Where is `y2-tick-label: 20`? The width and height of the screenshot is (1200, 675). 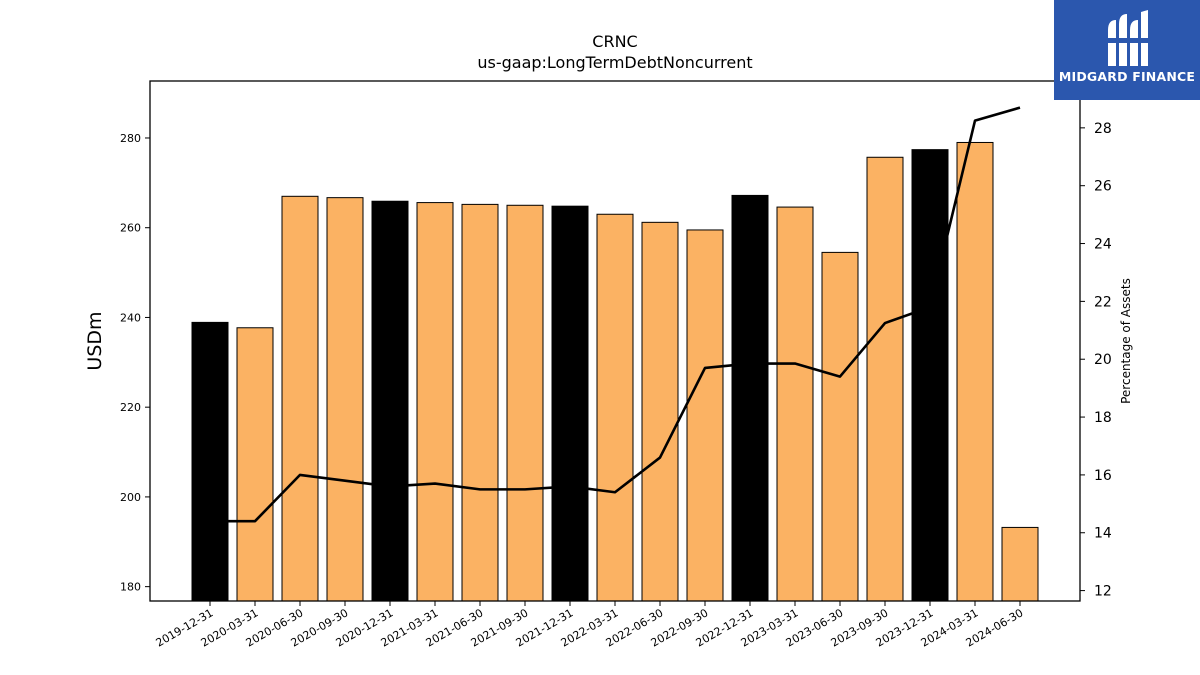 y2-tick-label: 20 is located at coordinates (1103, 360).